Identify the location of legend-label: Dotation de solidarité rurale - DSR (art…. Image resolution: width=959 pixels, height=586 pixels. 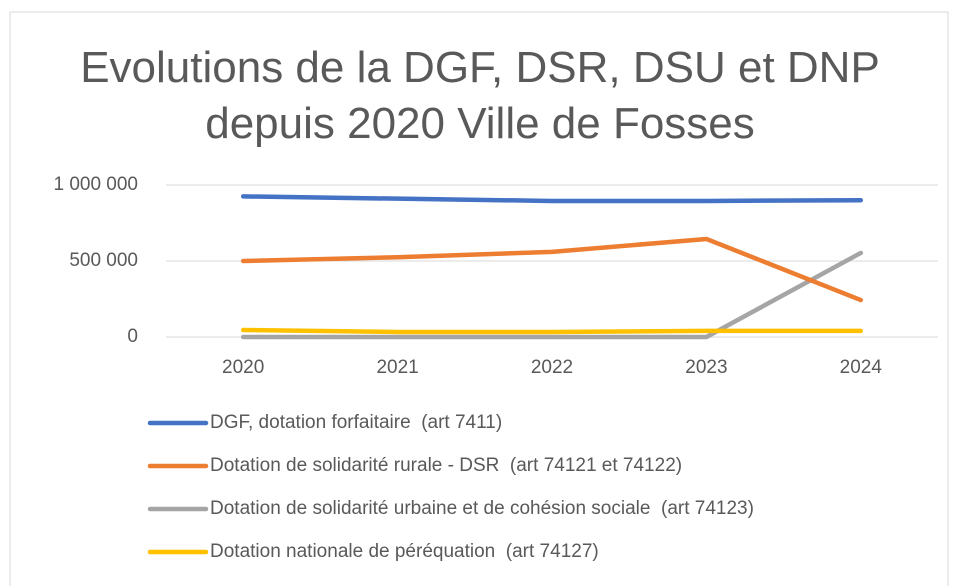
(446, 465).